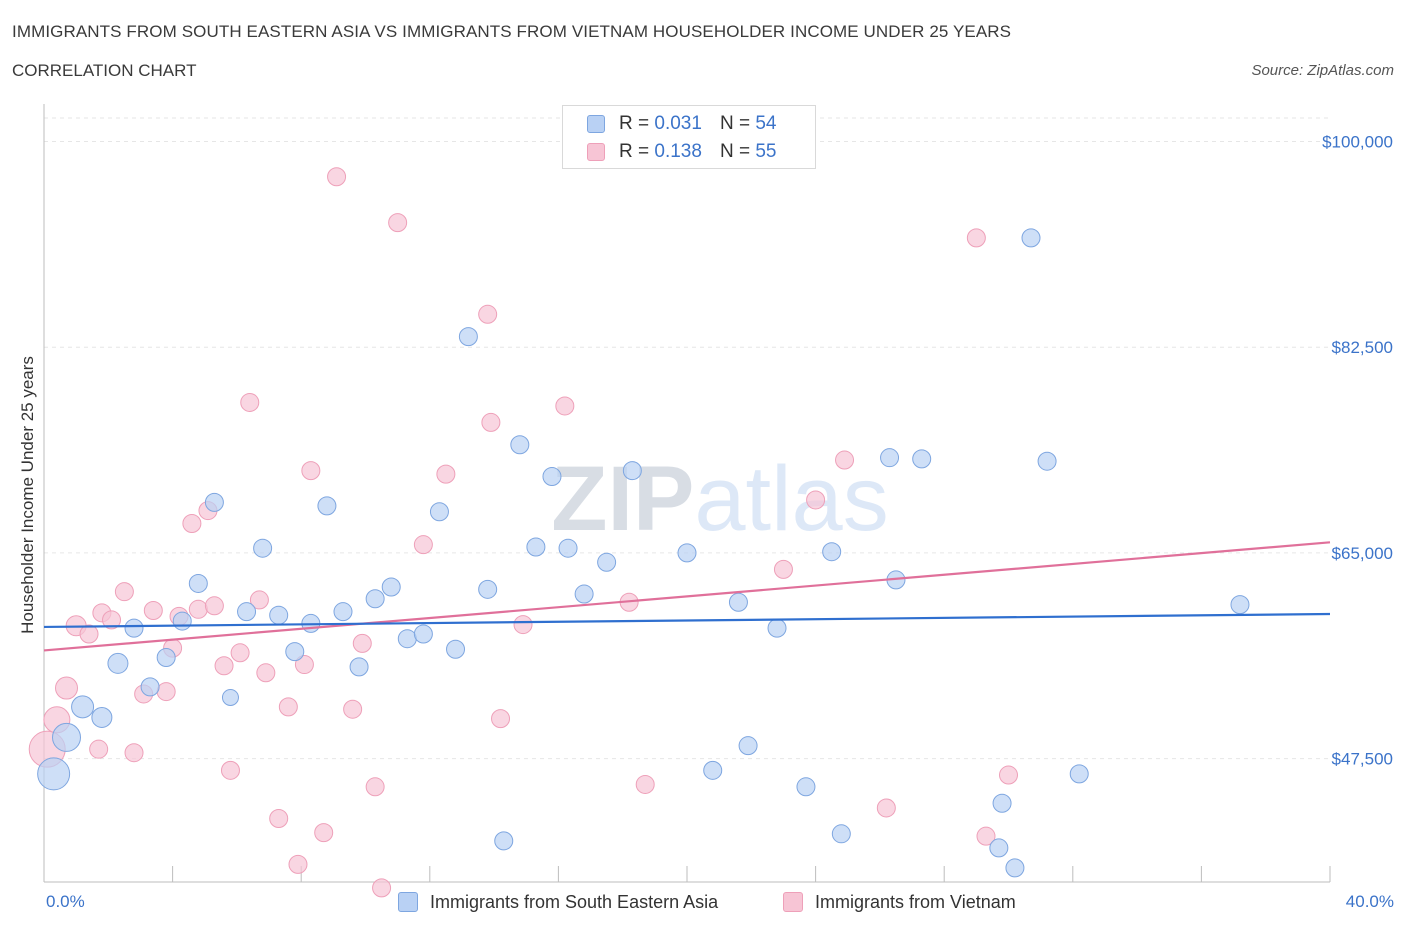  Describe the element at coordinates (1362, 553) in the screenshot. I see `y-tick-label: $65,000` at that location.